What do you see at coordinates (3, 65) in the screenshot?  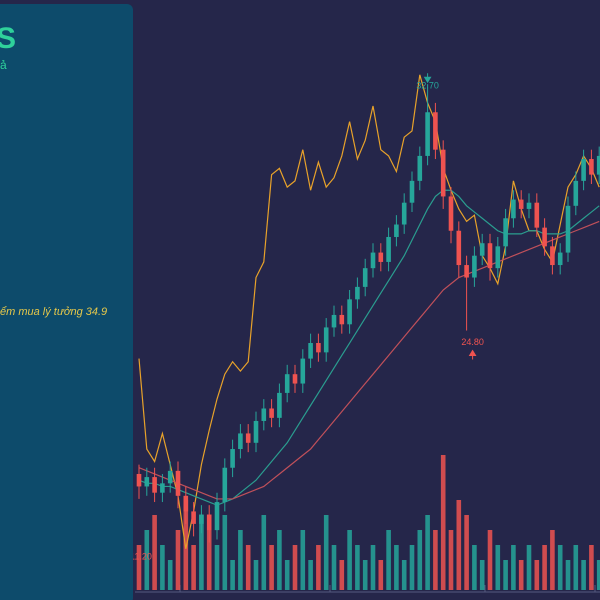 I see `sidebar-subtitle: ả` at bounding box center [3, 65].